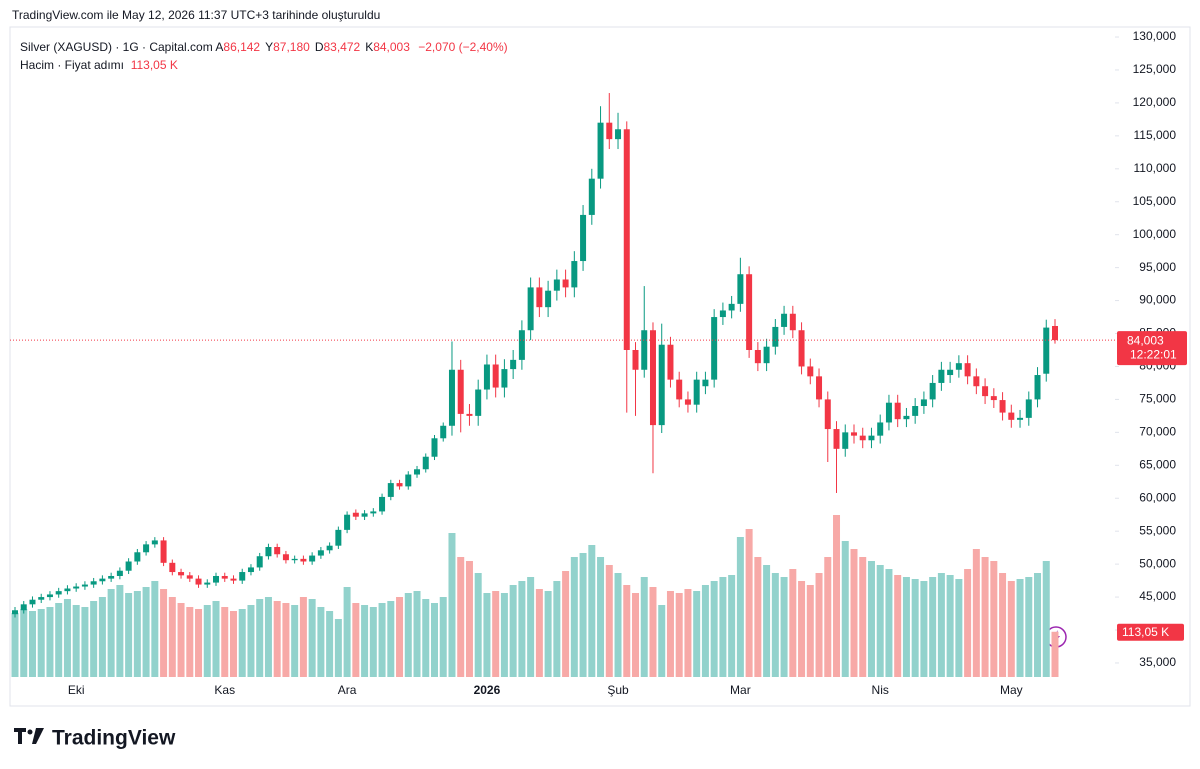 The height and width of the screenshot is (769, 1200). What do you see at coordinates (1157, 267) in the screenshot?
I see `y-tick-label: 95,000` at bounding box center [1157, 267].